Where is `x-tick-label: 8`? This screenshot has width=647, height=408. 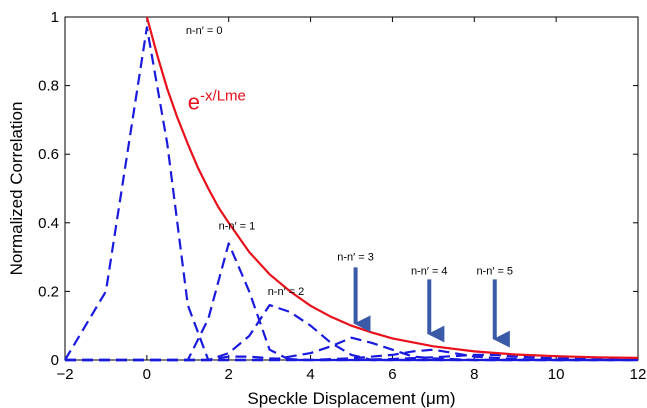 x-tick-label: 8 is located at coordinates (474, 374).